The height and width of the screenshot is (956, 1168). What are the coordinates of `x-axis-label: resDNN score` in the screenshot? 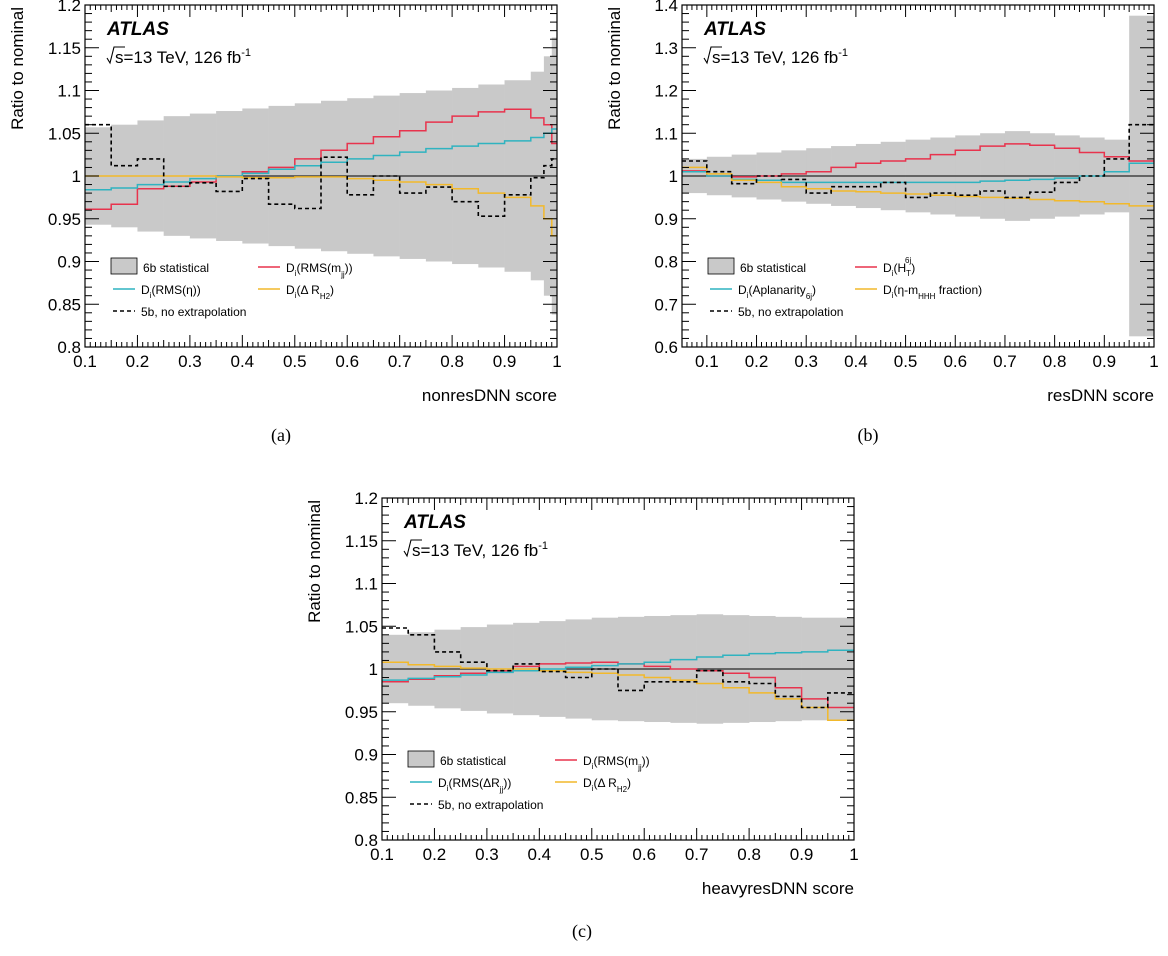 It's located at (1100, 395).